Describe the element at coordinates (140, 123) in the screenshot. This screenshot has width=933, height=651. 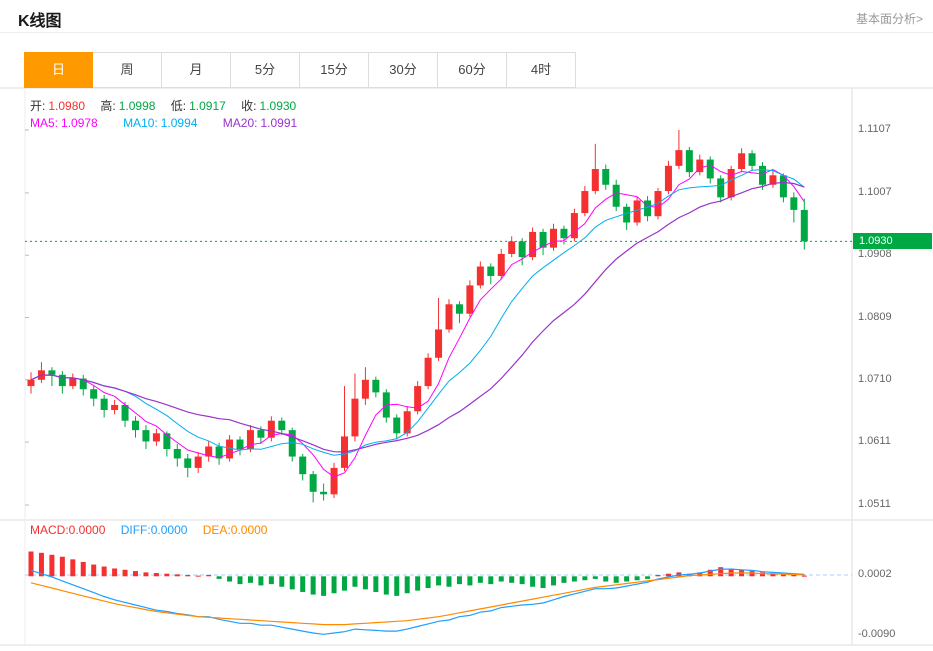
I see `ma10-label: MA10:` at that location.